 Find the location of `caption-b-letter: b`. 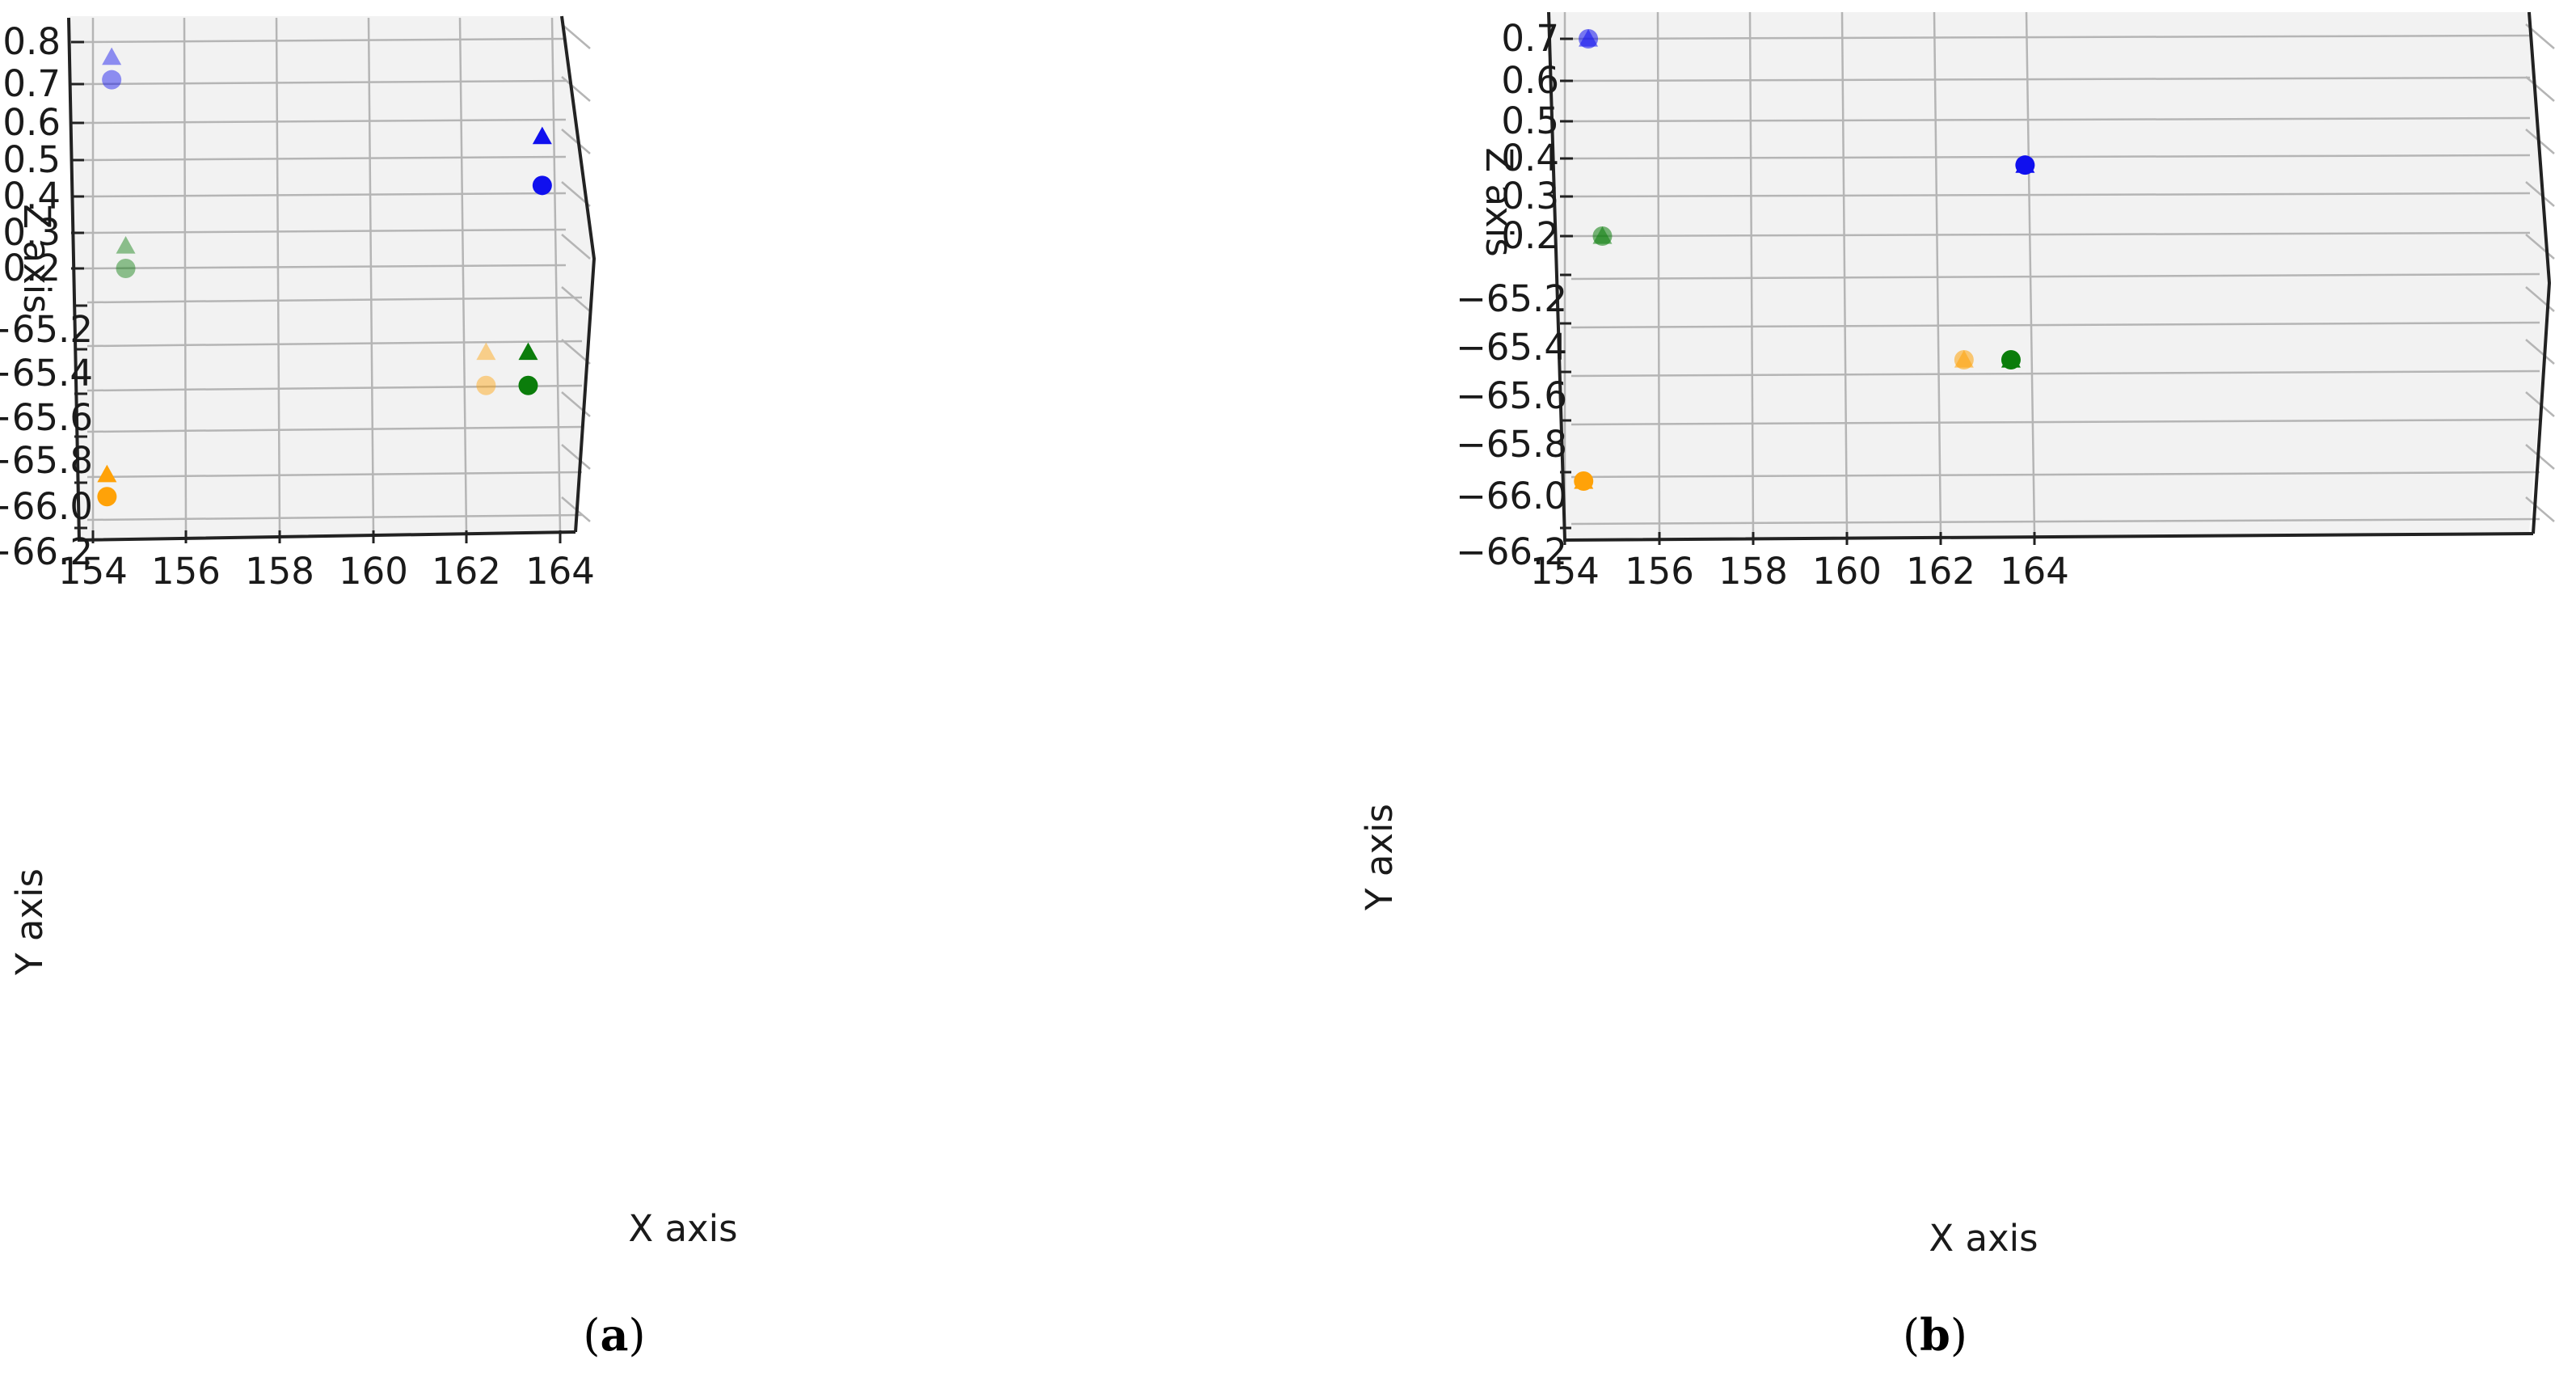

caption-b-letter: b is located at coordinates (1935, 1335).